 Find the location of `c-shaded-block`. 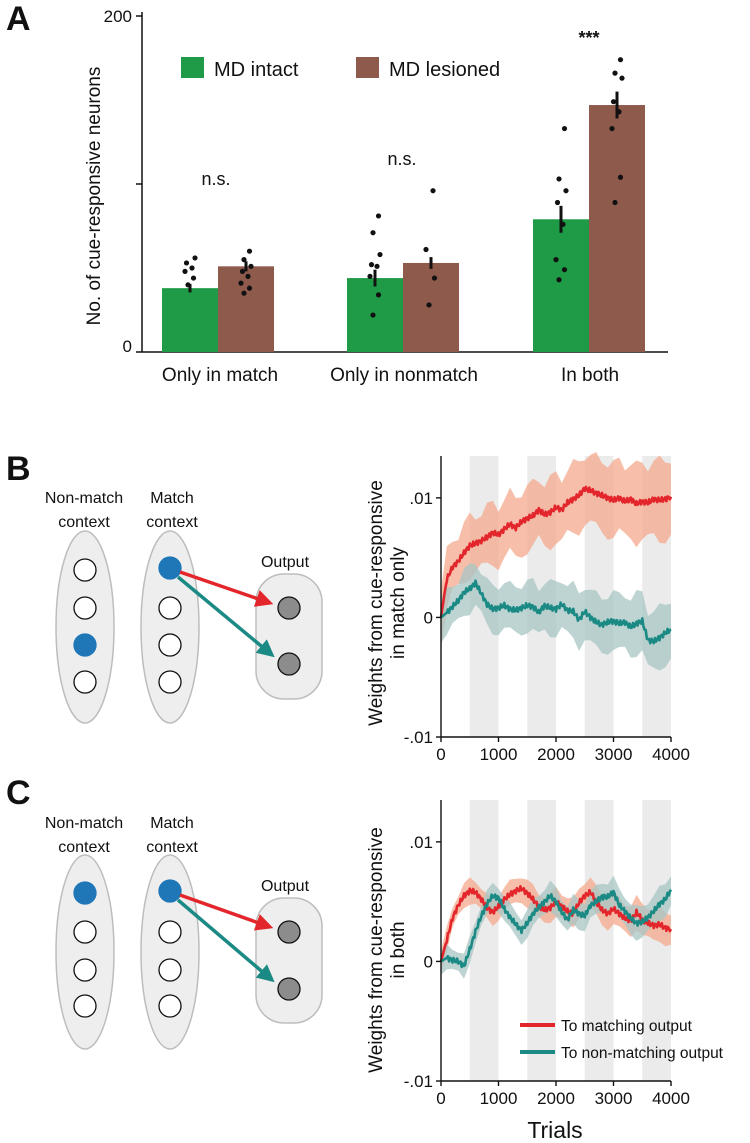

c-shaded-block is located at coordinates (599, 940).